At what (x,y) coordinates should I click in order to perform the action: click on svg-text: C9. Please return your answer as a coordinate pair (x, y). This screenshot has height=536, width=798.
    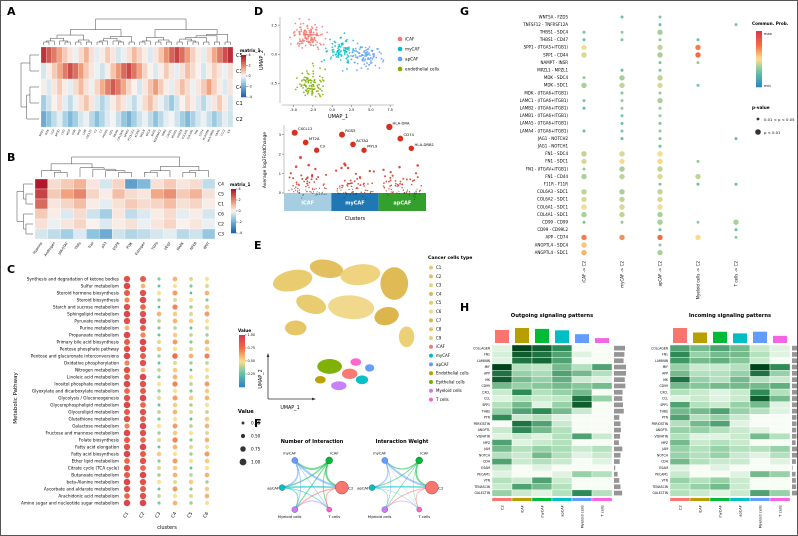
    Looking at the image, I should click on (439, 337).